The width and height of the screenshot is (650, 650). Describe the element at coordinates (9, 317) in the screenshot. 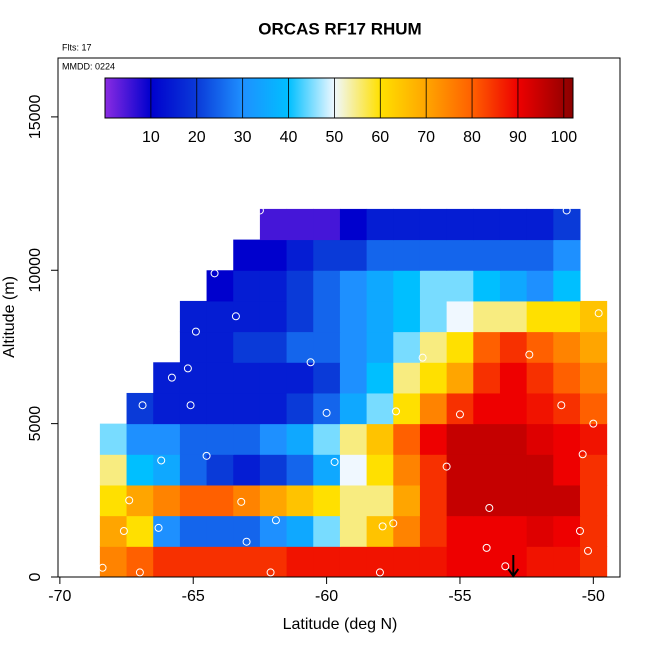

I see `y-axis-label: Altitude (m)` at that location.